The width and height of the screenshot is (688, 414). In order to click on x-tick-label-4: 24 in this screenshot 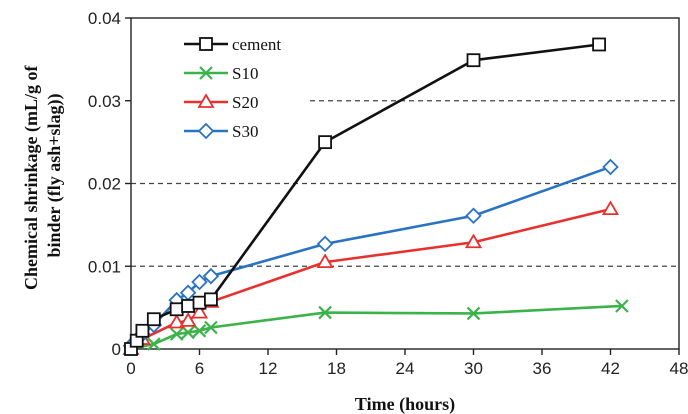, I will do `click(405, 368)`.